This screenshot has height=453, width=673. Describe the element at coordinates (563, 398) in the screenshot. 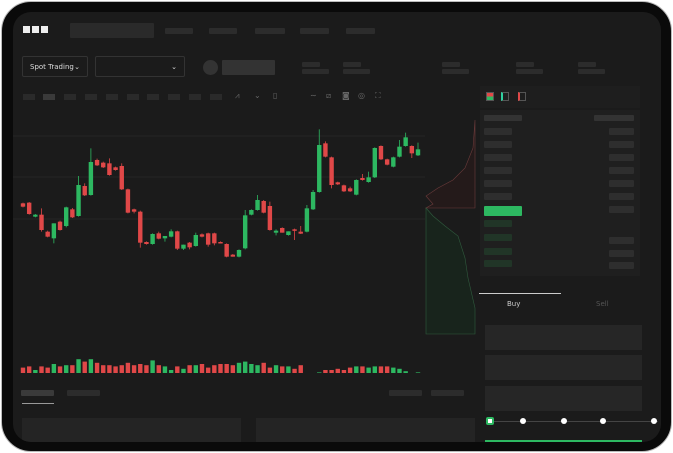

I see `total-input` at that location.